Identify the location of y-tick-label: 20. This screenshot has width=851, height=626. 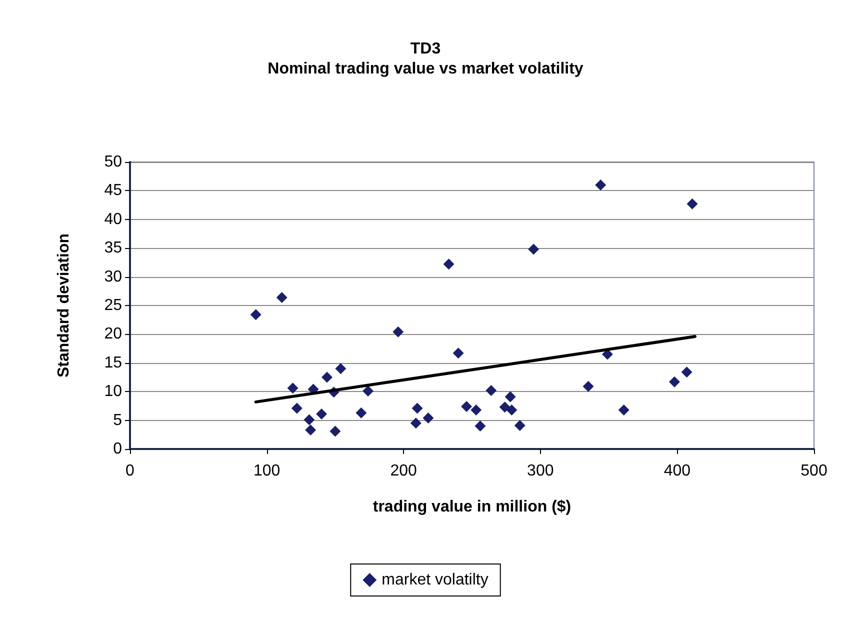
(113, 334).